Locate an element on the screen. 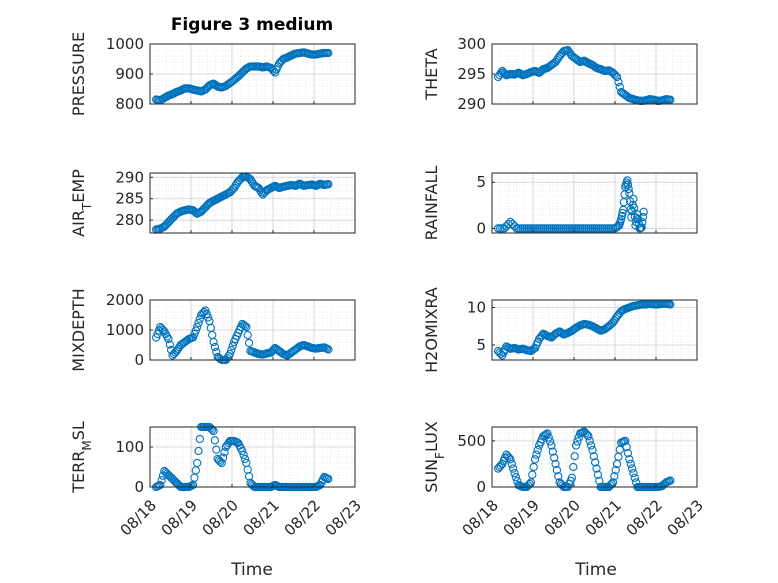 The width and height of the screenshot is (778, 583). y-axis-label: PRESSURE is located at coordinates (78, 74).